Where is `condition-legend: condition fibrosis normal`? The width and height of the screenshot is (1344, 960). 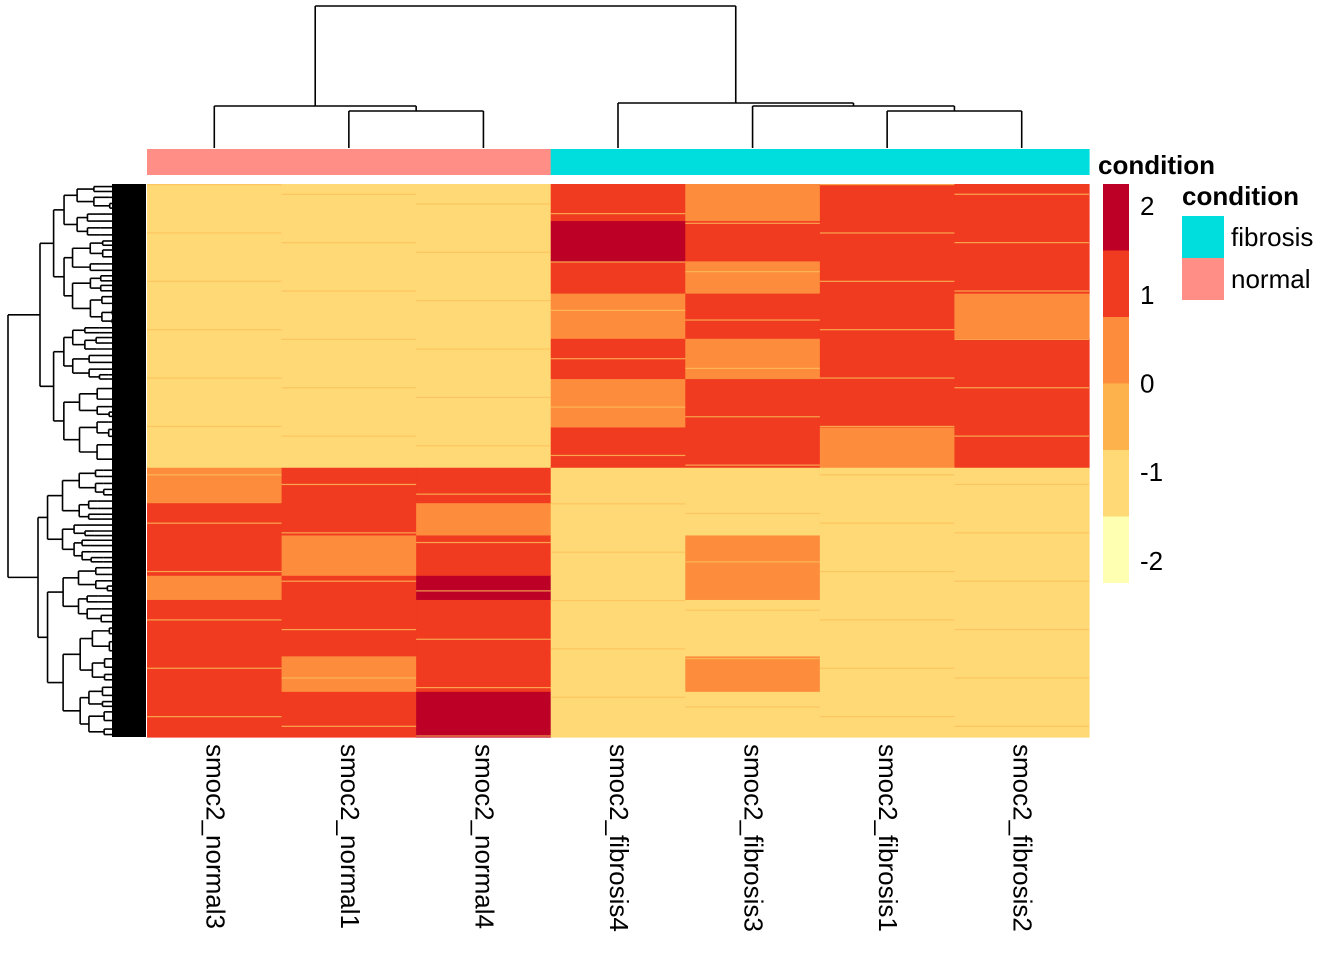
condition-legend: condition fibrosis normal is located at coordinates (1247, 240).